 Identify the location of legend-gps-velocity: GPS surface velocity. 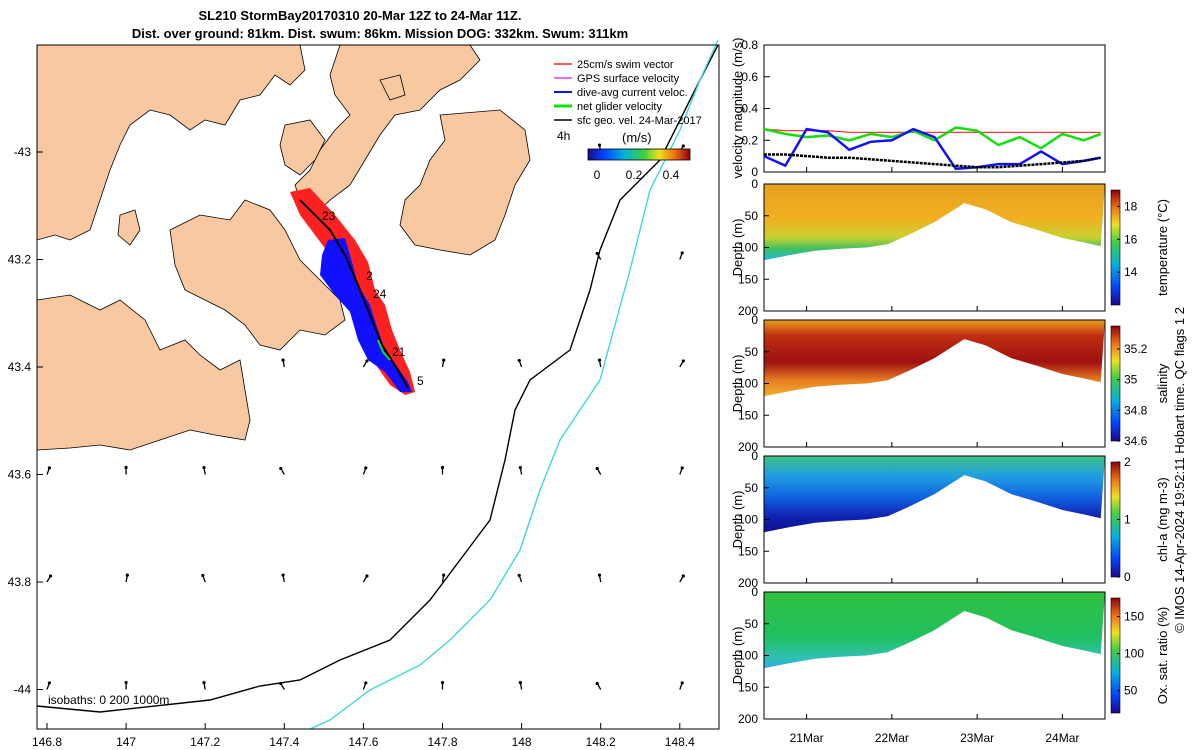
(617, 79).